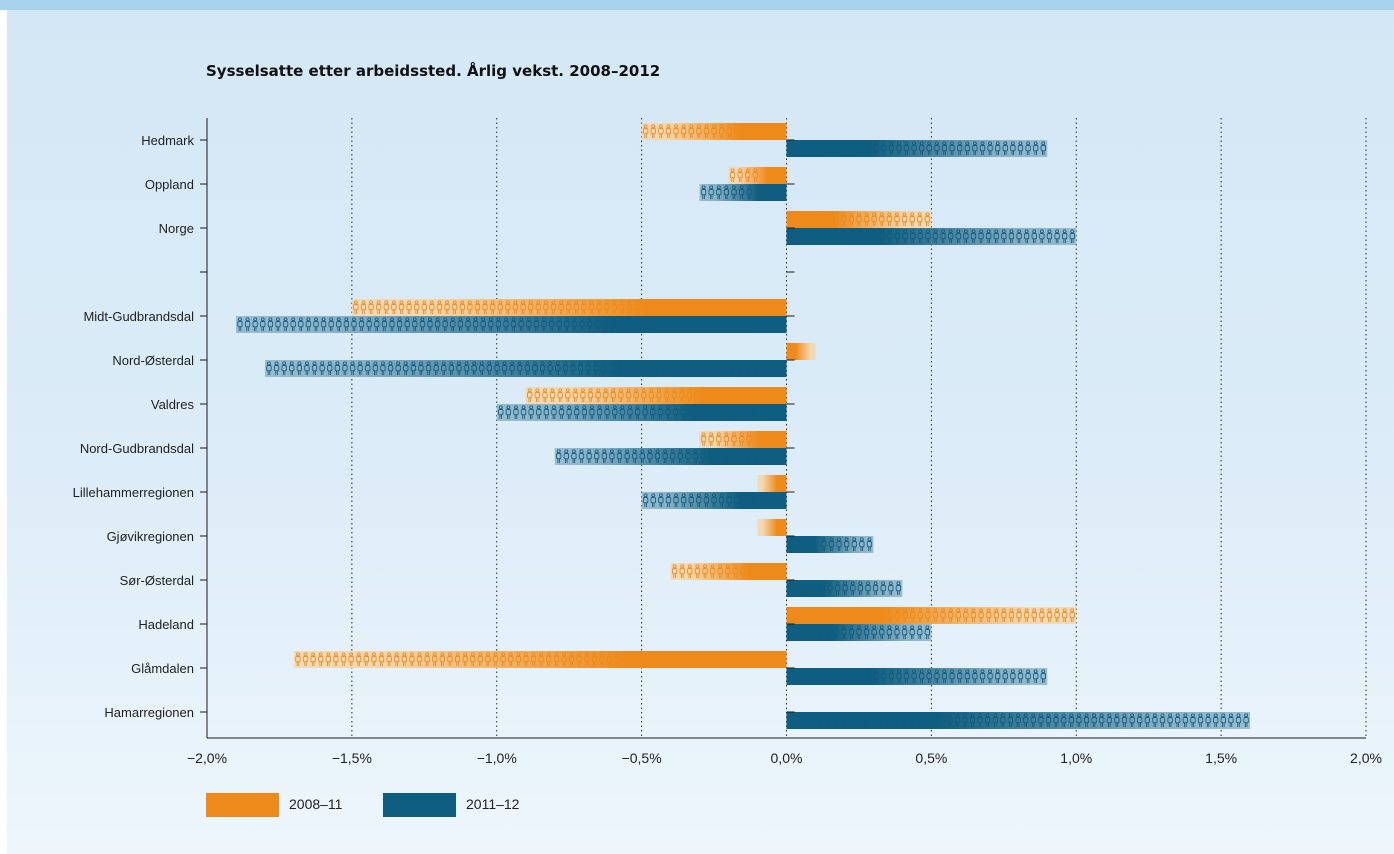  Describe the element at coordinates (1366, 758) in the screenshot. I see `x-tick-label-8: 2,0%` at that location.